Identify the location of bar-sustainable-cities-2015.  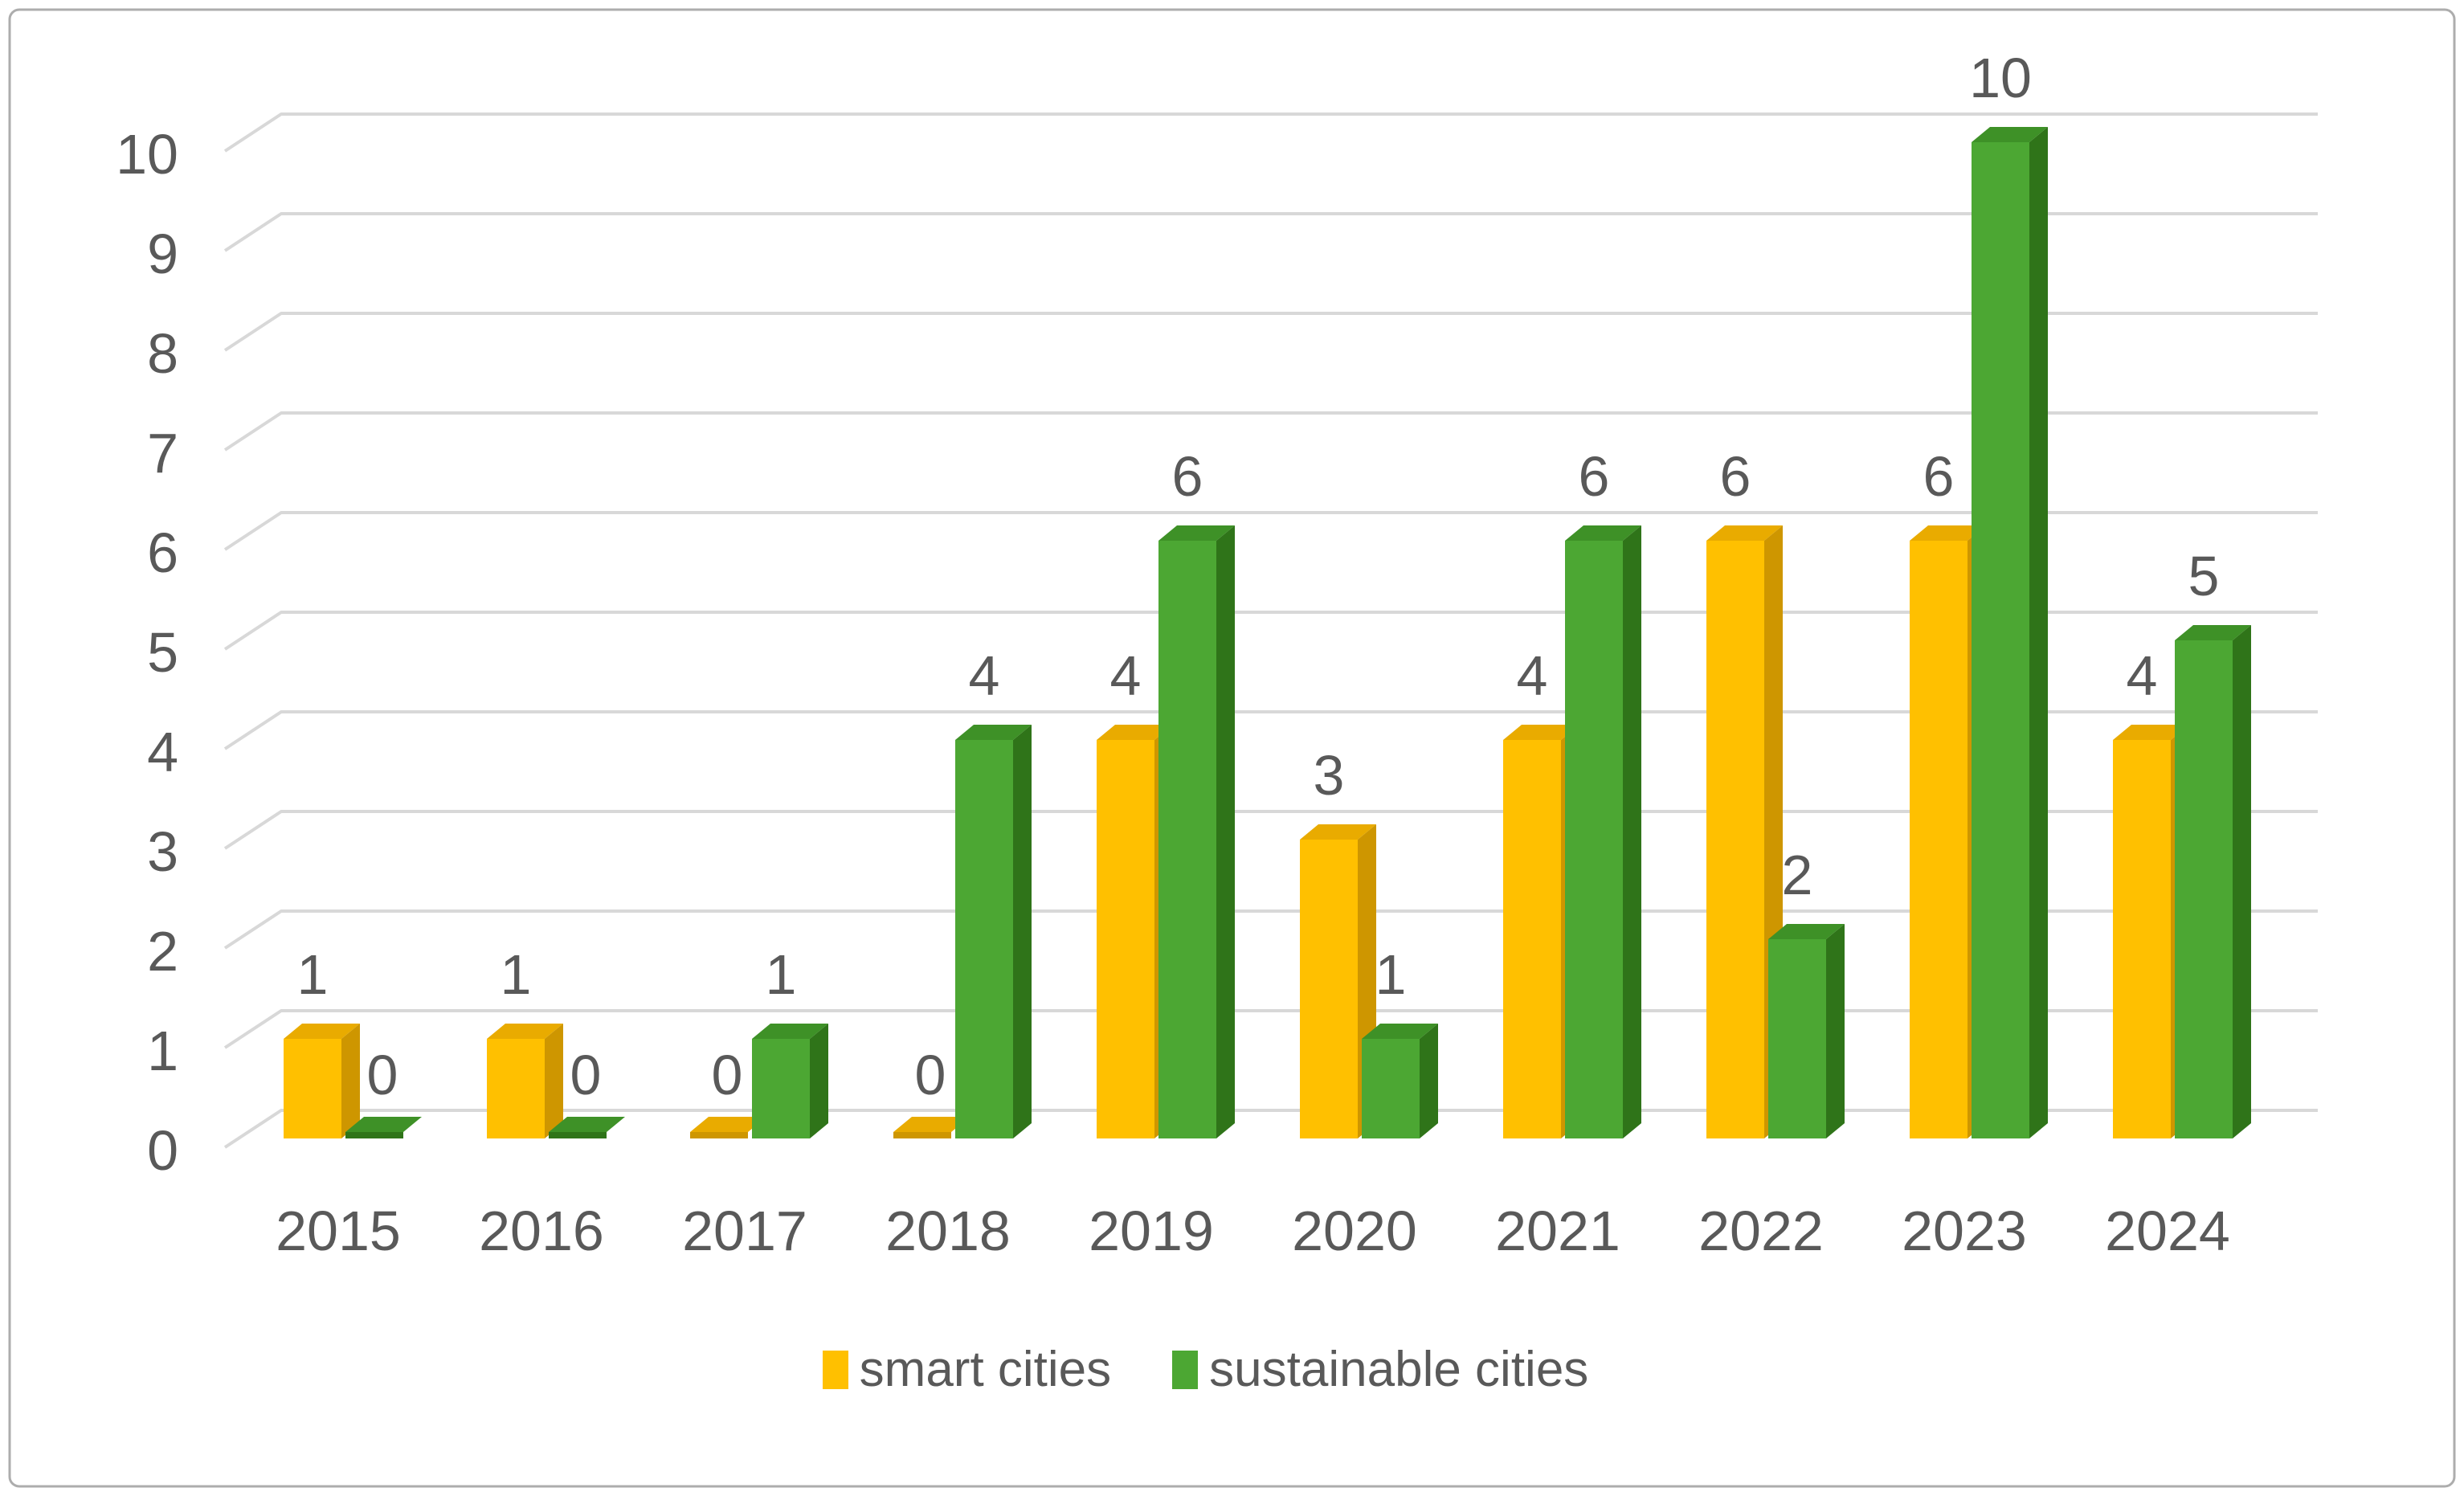
(384, 1127).